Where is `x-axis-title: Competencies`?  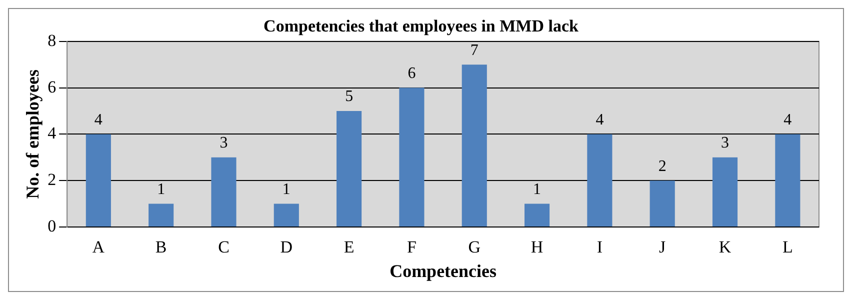
x-axis-title: Competencies is located at coordinates (443, 270).